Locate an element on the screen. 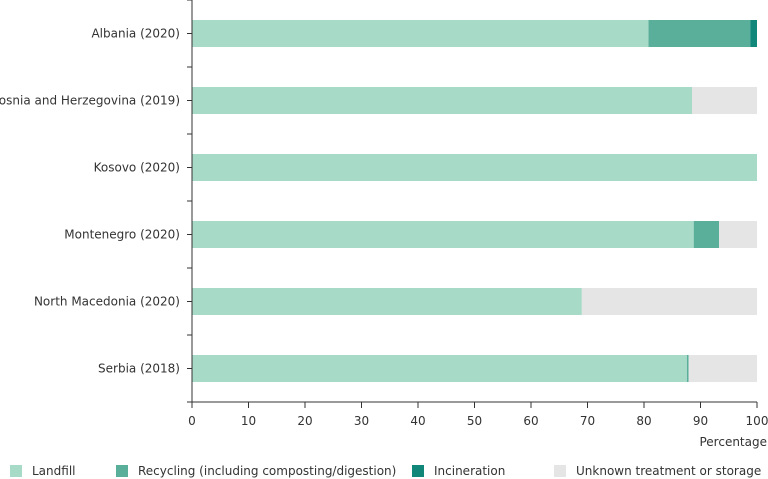  x-axis-title: Percentage is located at coordinates (733, 442).